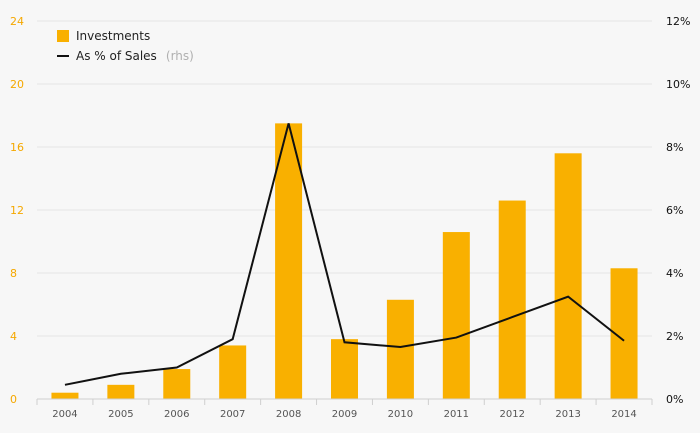 This screenshot has height=433, width=700. What do you see at coordinates (678, 84) in the screenshot?
I see `y-right-tick-label: 10%` at bounding box center [678, 84].